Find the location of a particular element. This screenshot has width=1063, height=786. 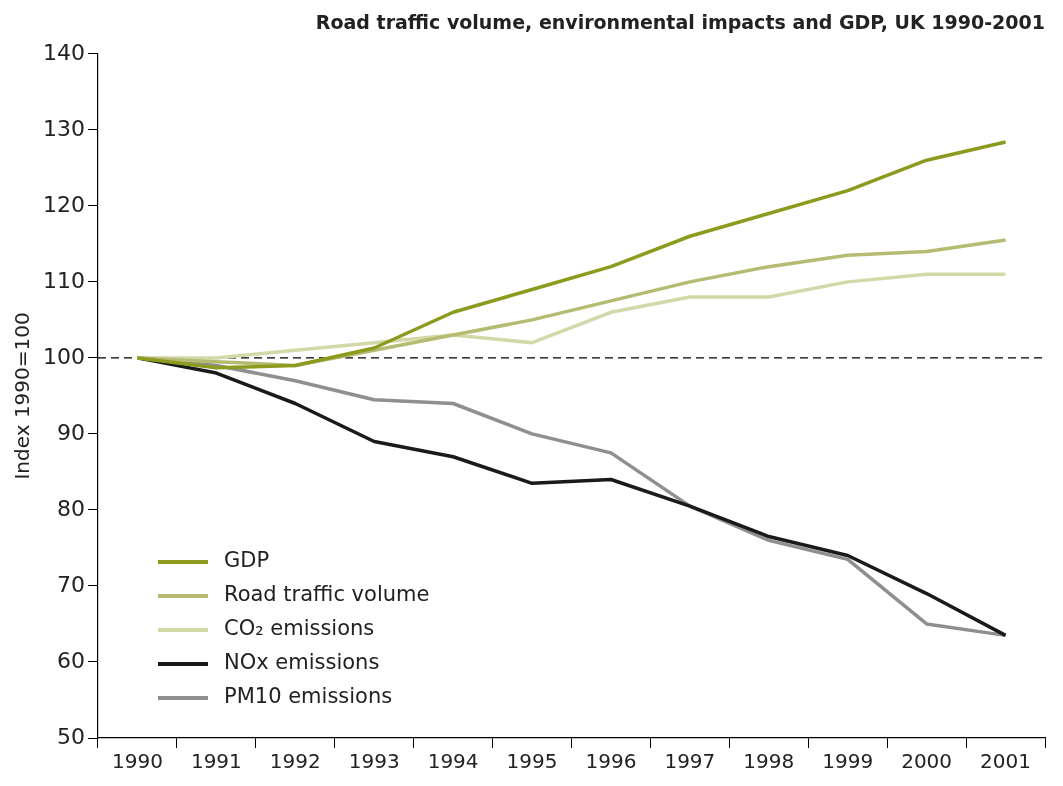

y-tick-label: 80 is located at coordinates (70, 508).